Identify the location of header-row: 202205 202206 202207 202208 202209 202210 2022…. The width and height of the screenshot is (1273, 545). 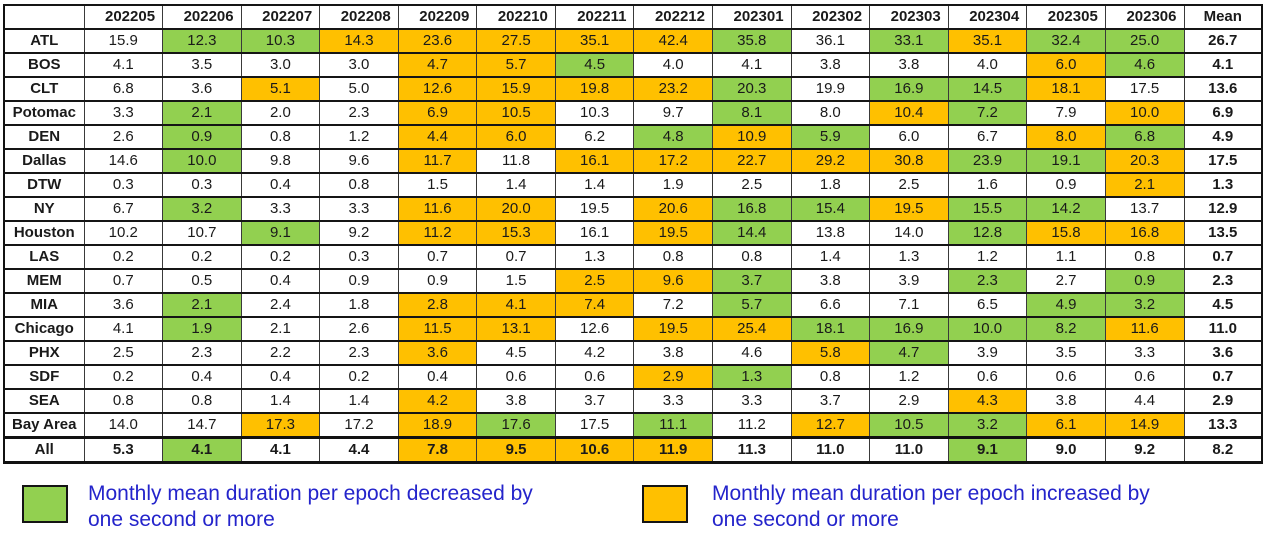
(633, 17).